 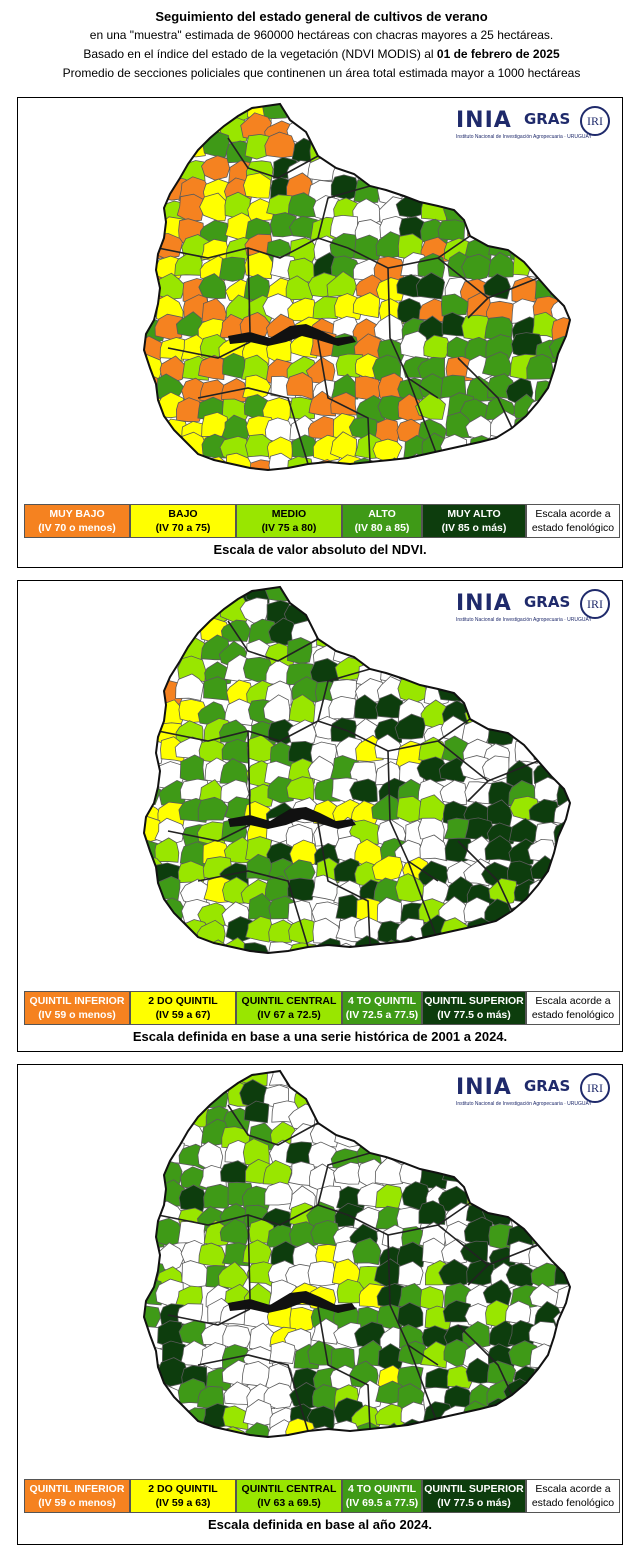 I want to click on inia-logo: INIA, so click(x=484, y=603).